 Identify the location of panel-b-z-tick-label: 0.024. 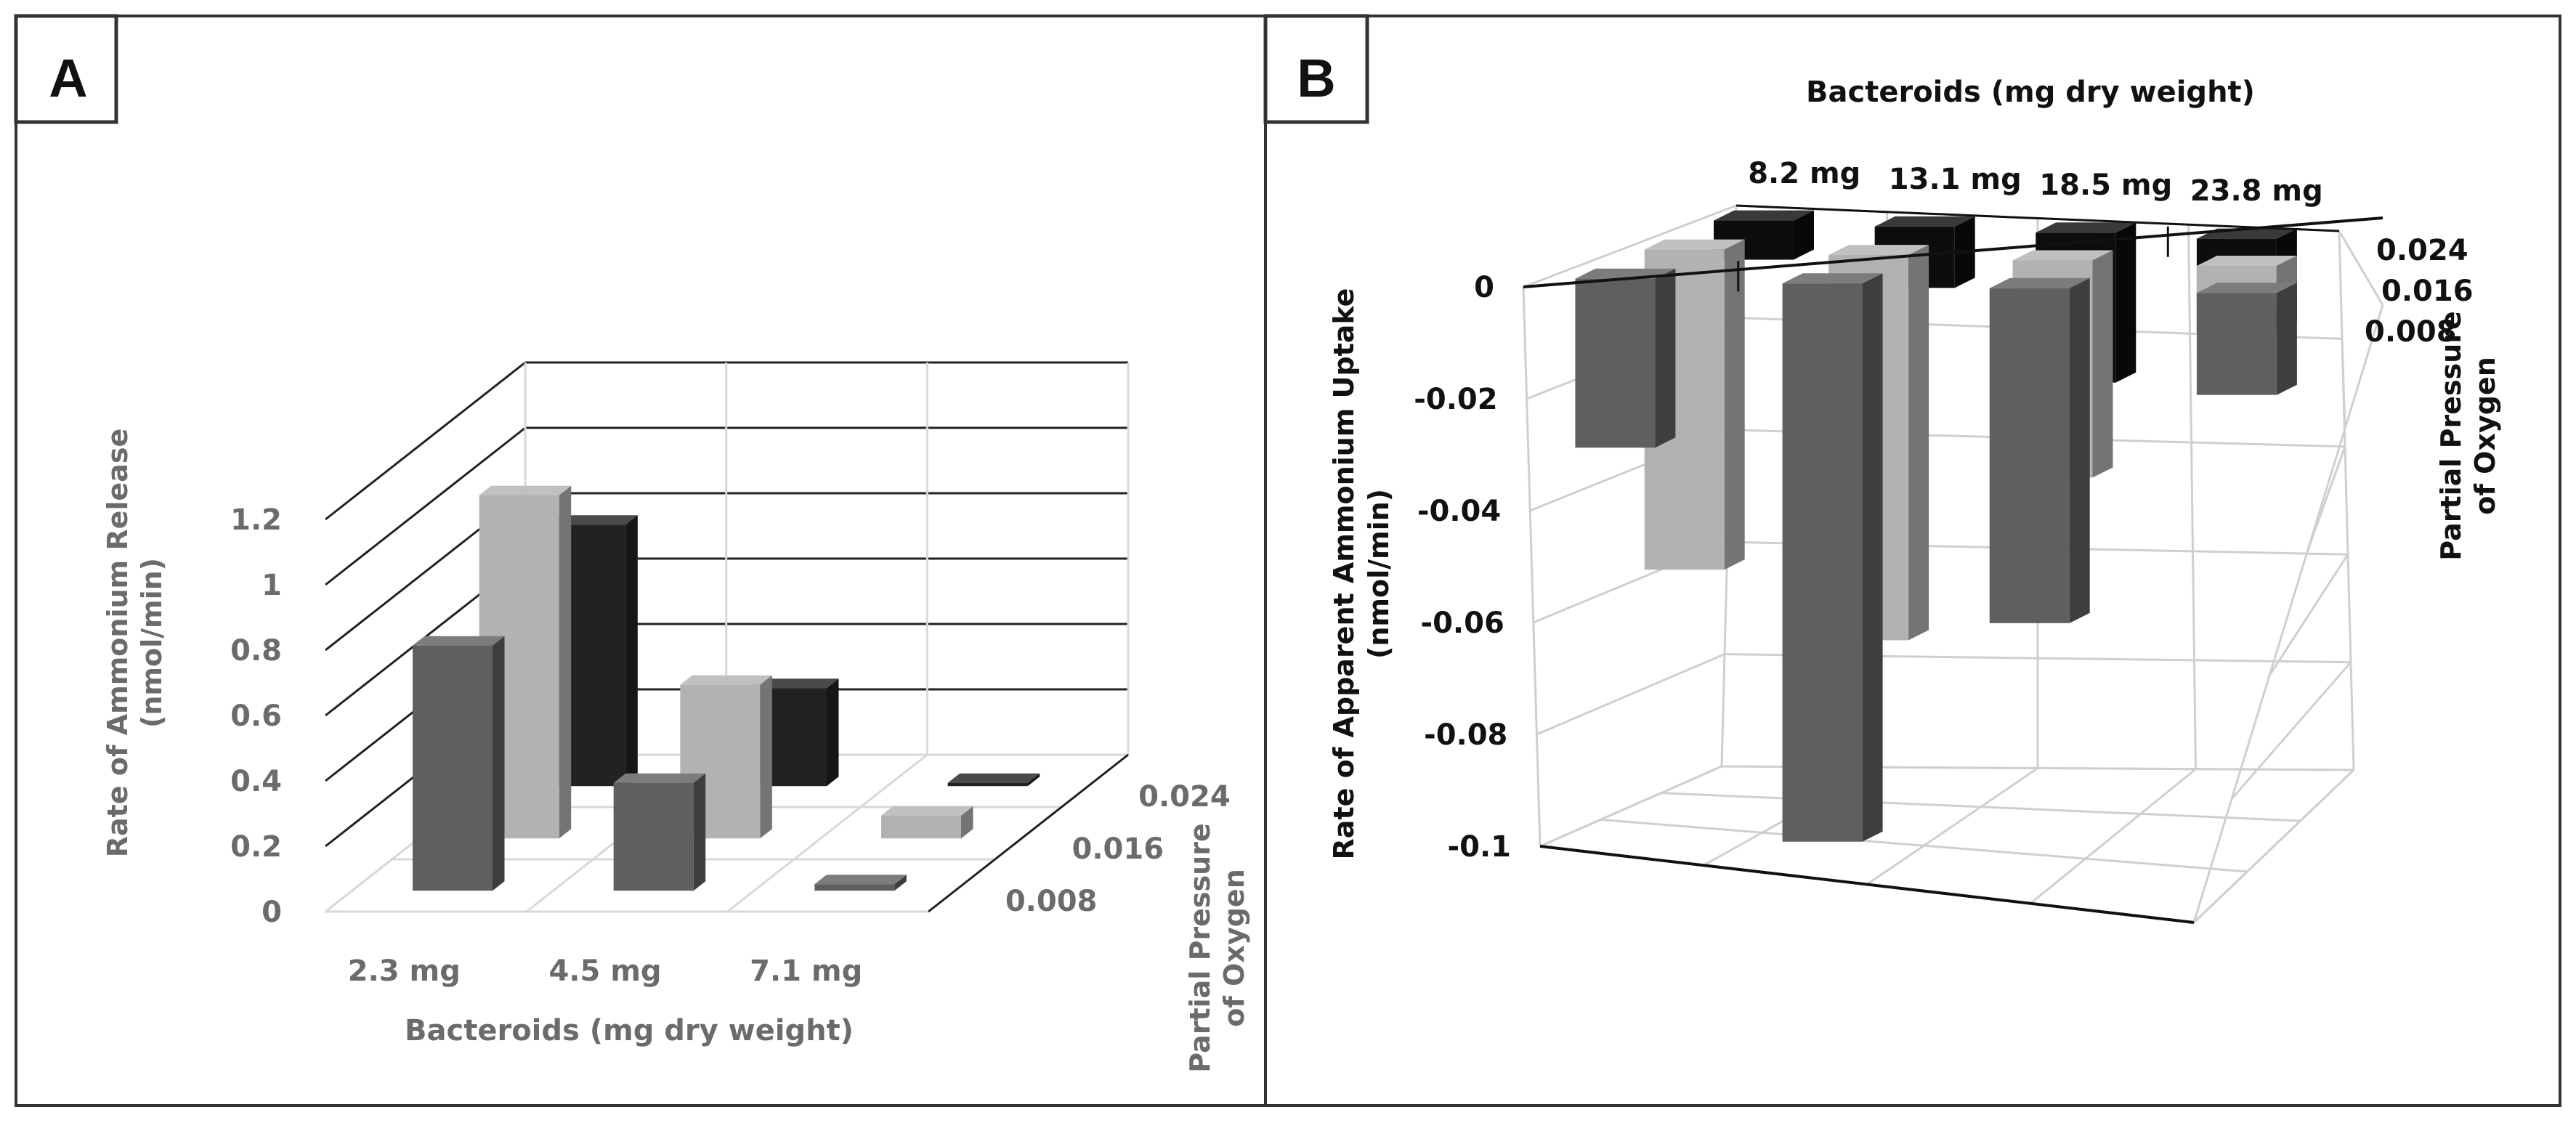
(2422, 250).